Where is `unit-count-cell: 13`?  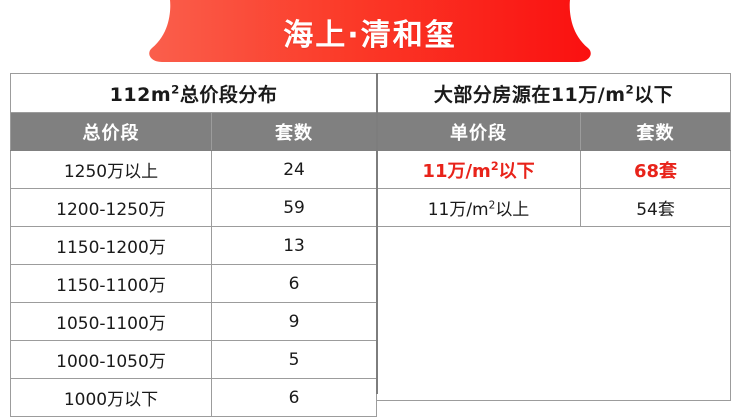 unit-count-cell: 13 is located at coordinates (294, 245).